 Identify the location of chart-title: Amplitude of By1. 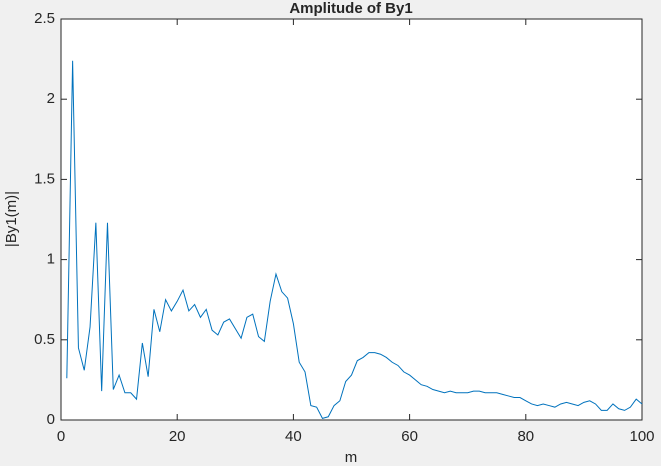
(350, 8).